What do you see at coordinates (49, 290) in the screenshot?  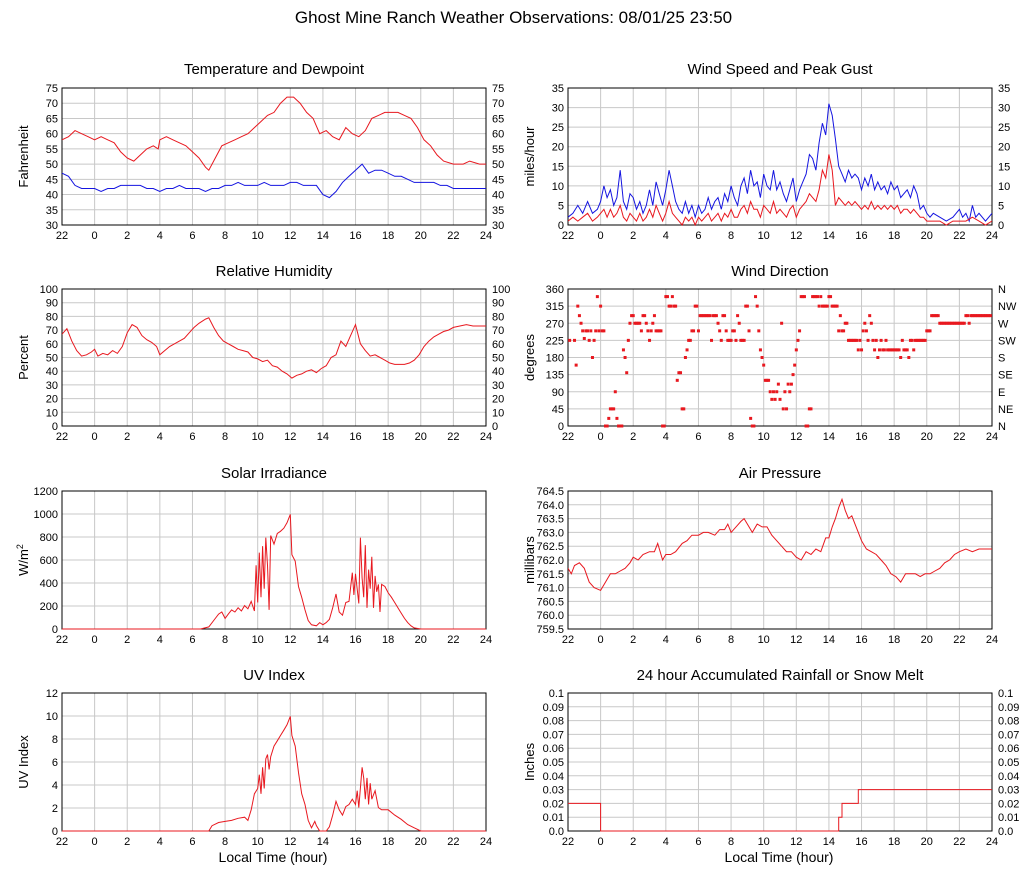 I see `rh-ytick-label: 100` at bounding box center [49, 290].